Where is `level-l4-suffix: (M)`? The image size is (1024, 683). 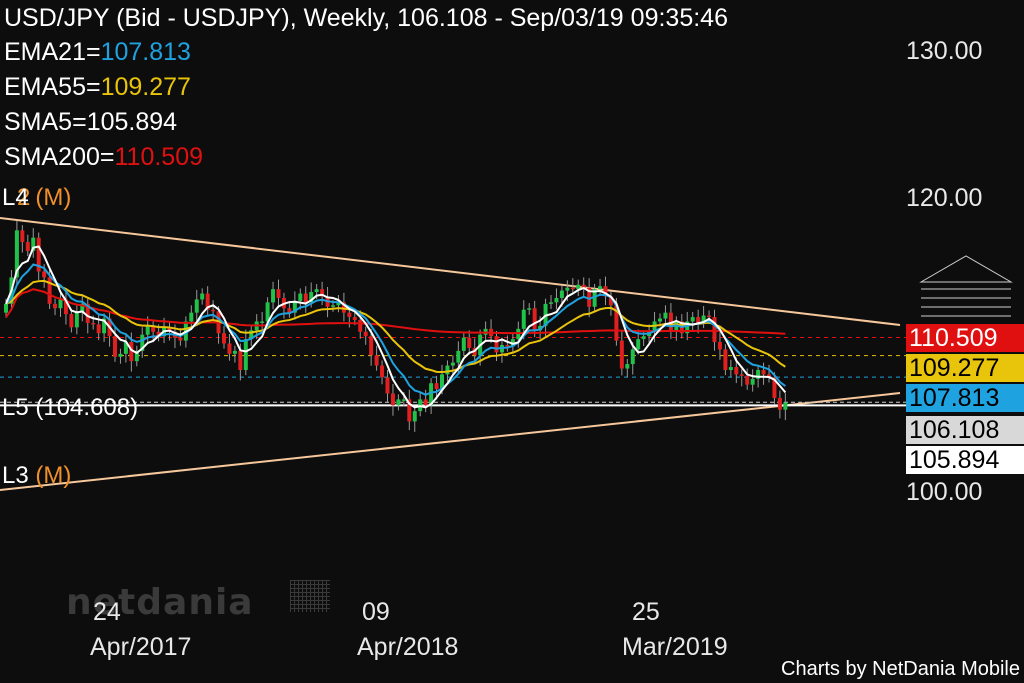 level-l4-suffix: (M) is located at coordinates (53, 197).